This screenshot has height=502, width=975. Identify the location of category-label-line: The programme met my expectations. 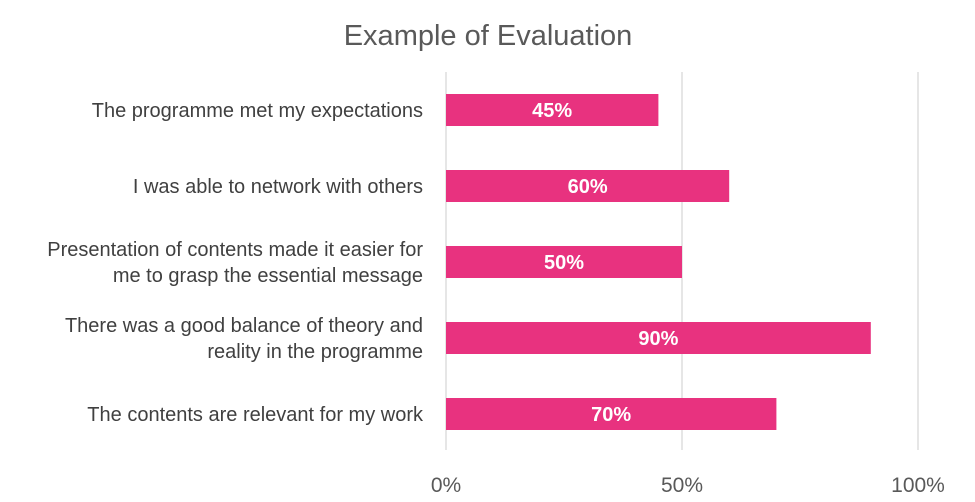
(257, 111).